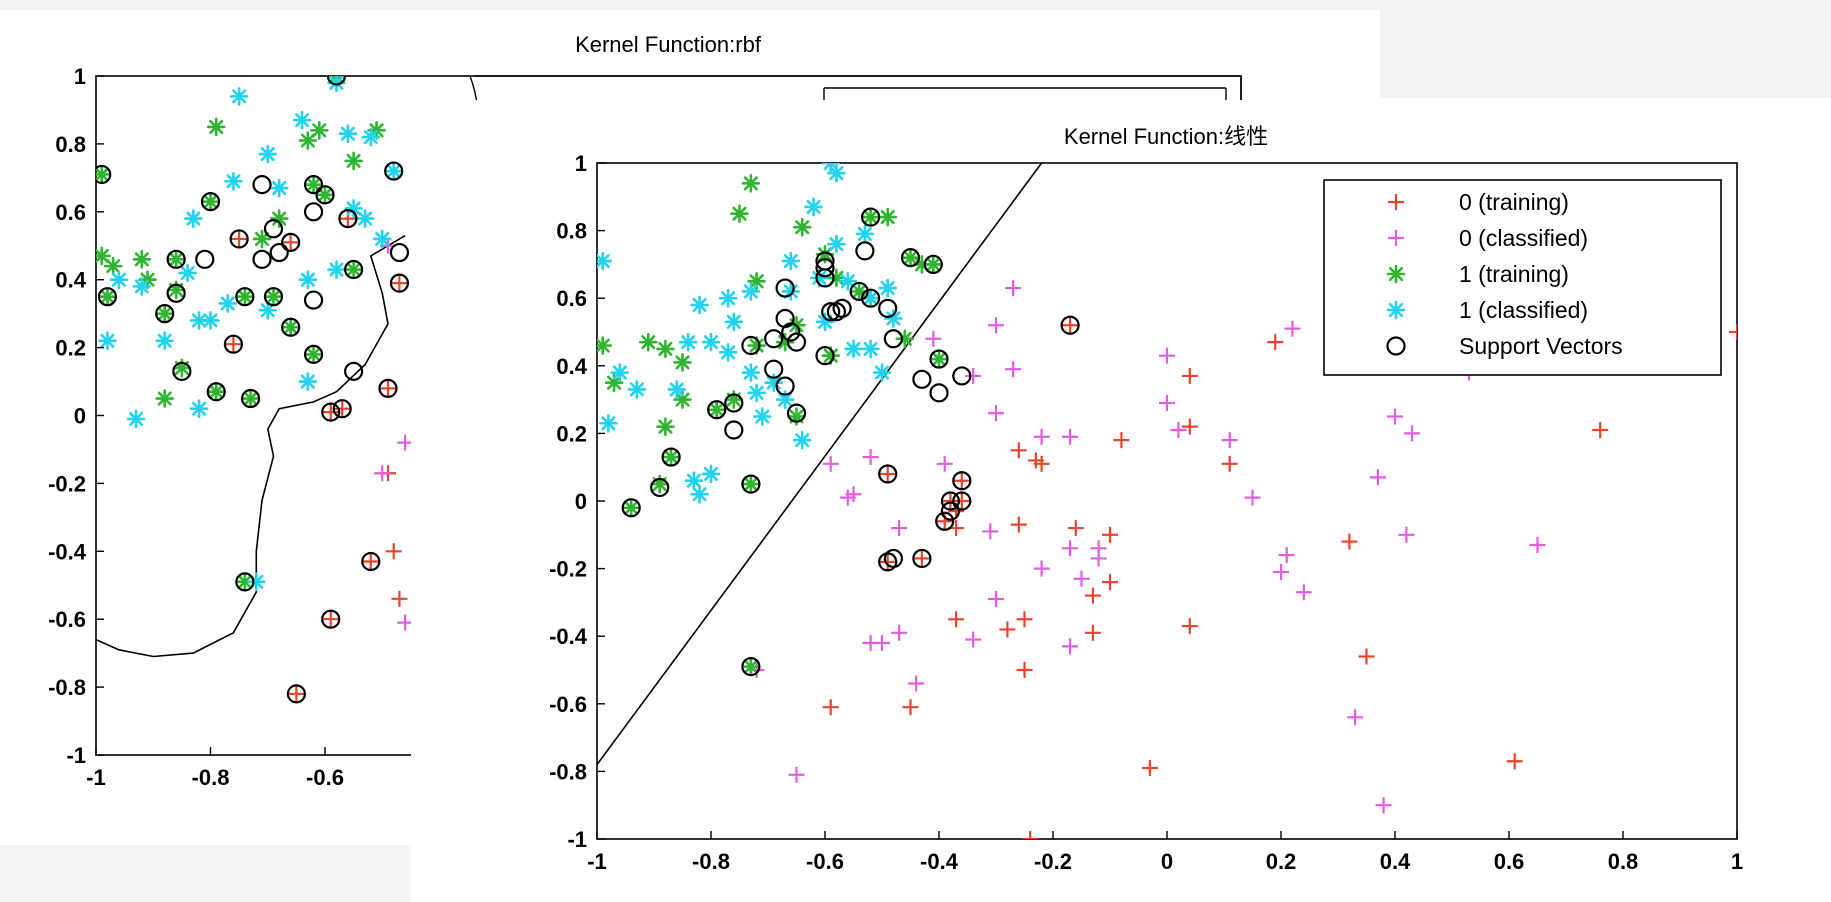  Describe the element at coordinates (1541, 346) in the screenshot. I see `legend-label: Support Vectors` at that location.